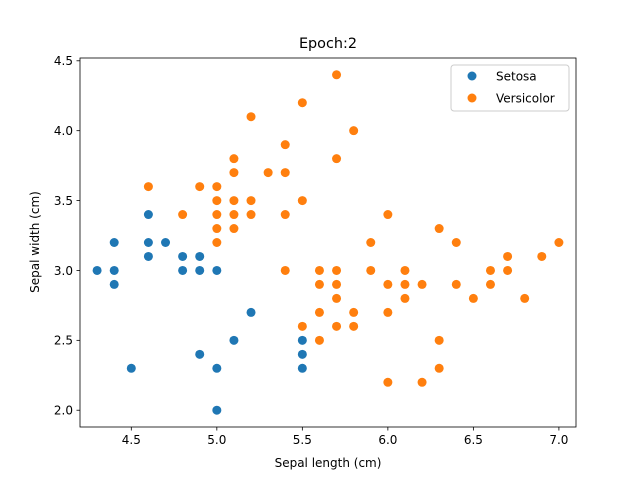 This screenshot has width=640, height=484. Describe the element at coordinates (302, 440) in the screenshot. I see `x-tick-label: 5.5` at that location.